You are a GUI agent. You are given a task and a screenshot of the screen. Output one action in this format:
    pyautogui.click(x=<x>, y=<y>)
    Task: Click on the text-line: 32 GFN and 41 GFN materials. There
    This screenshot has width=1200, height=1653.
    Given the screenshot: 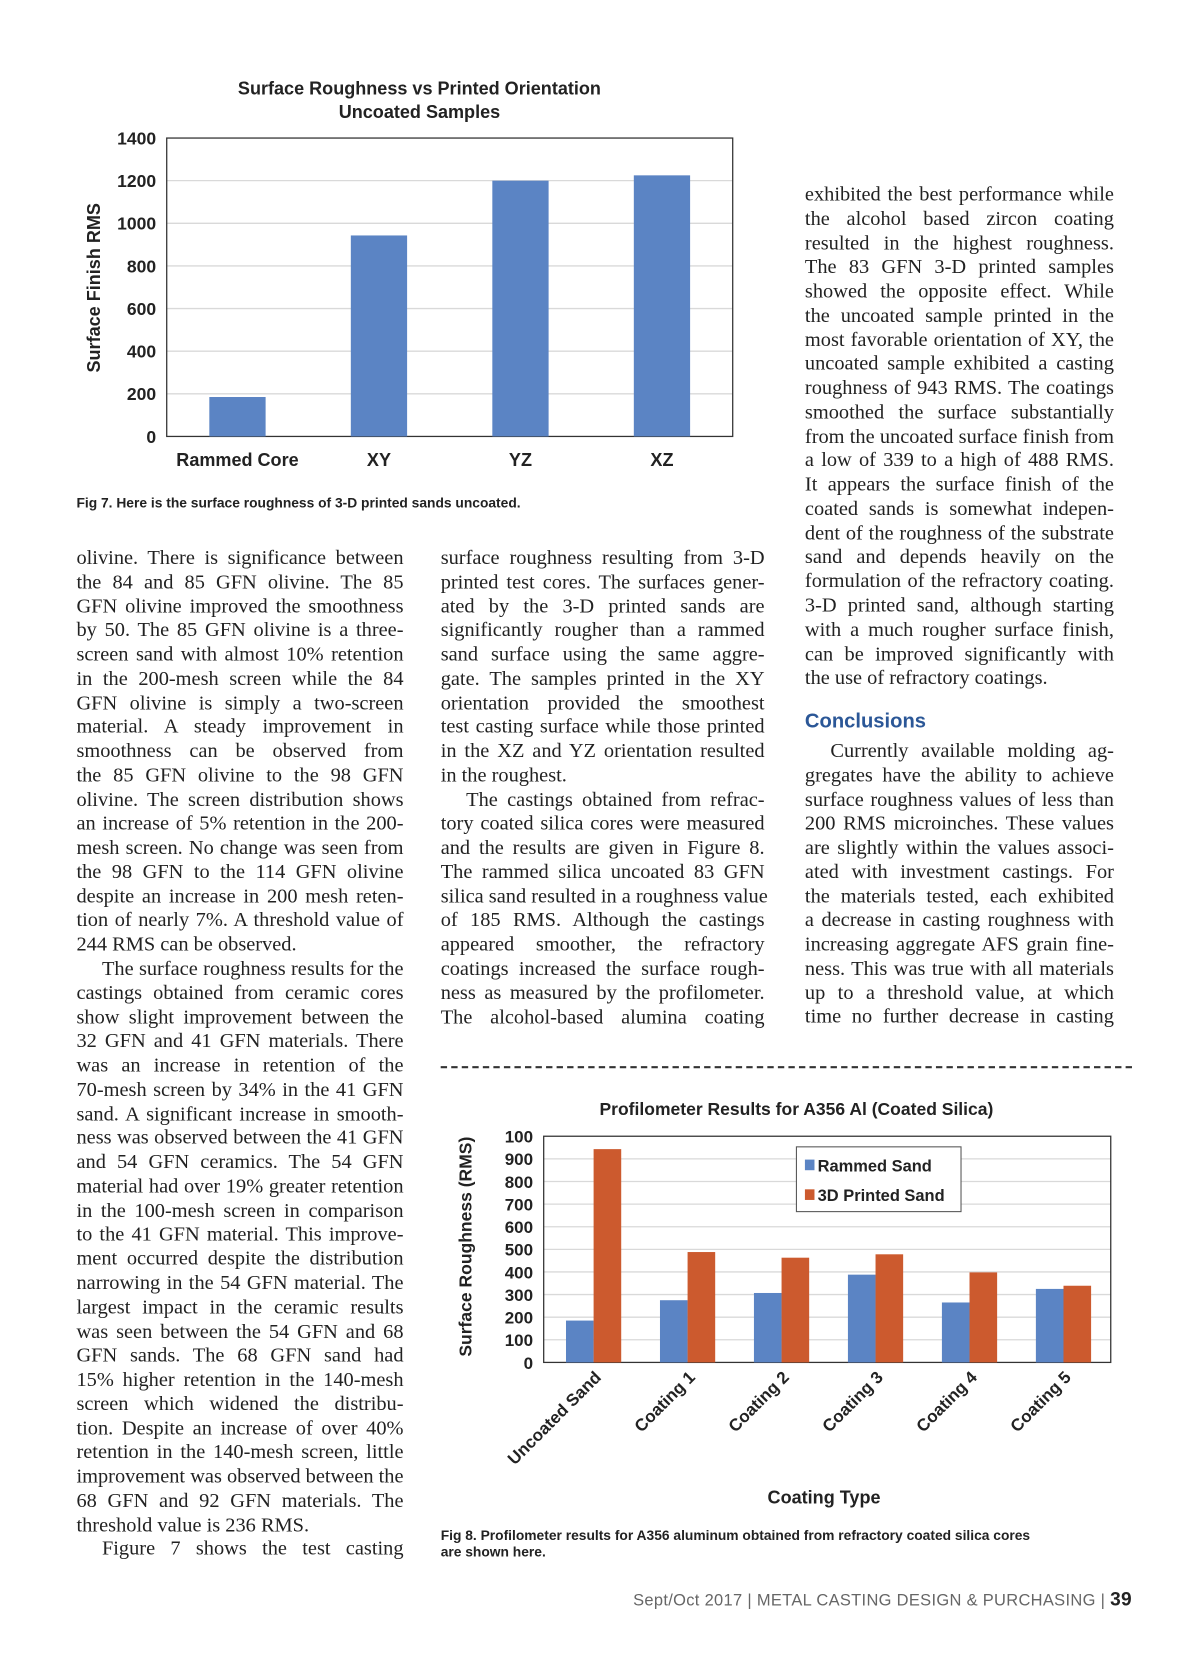 What is the action you would take?
    pyautogui.click(x=240, y=1041)
    